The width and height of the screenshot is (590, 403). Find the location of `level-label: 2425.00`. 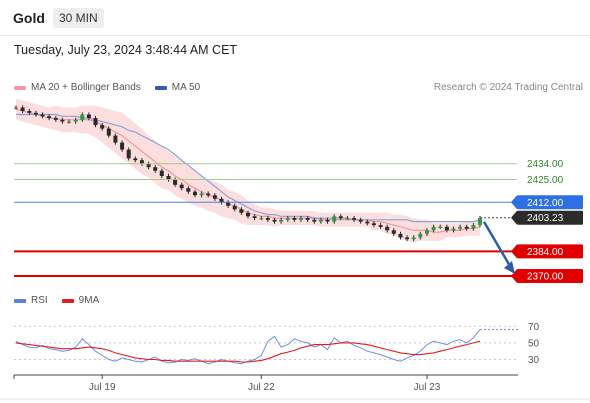

level-label: 2425.00 is located at coordinates (545, 180).